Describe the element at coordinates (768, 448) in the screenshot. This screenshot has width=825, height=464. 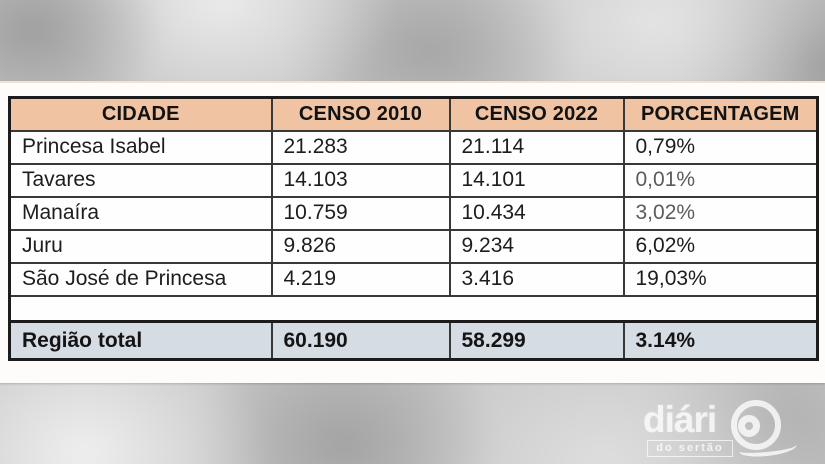
I see `logo-swoosh-icon` at that location.